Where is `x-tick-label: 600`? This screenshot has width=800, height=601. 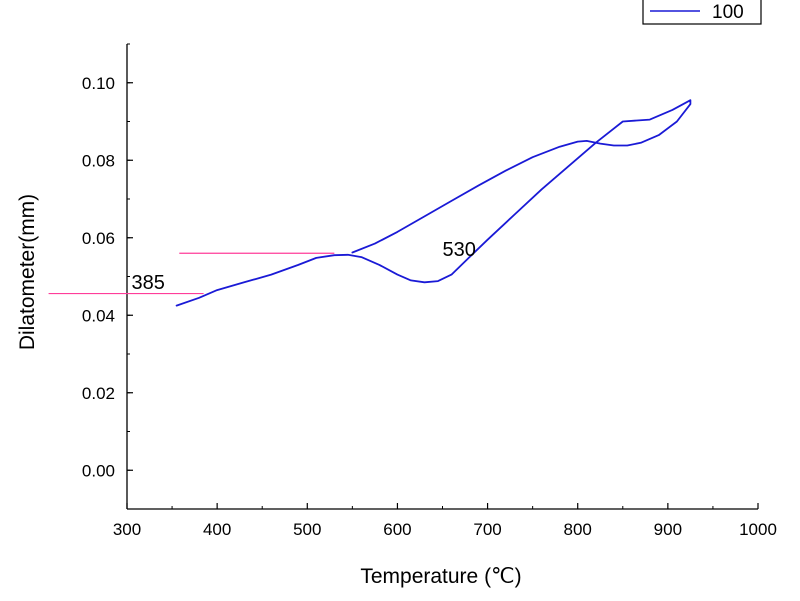 x-tick-label: 600 is located at coordinates (397, 529).